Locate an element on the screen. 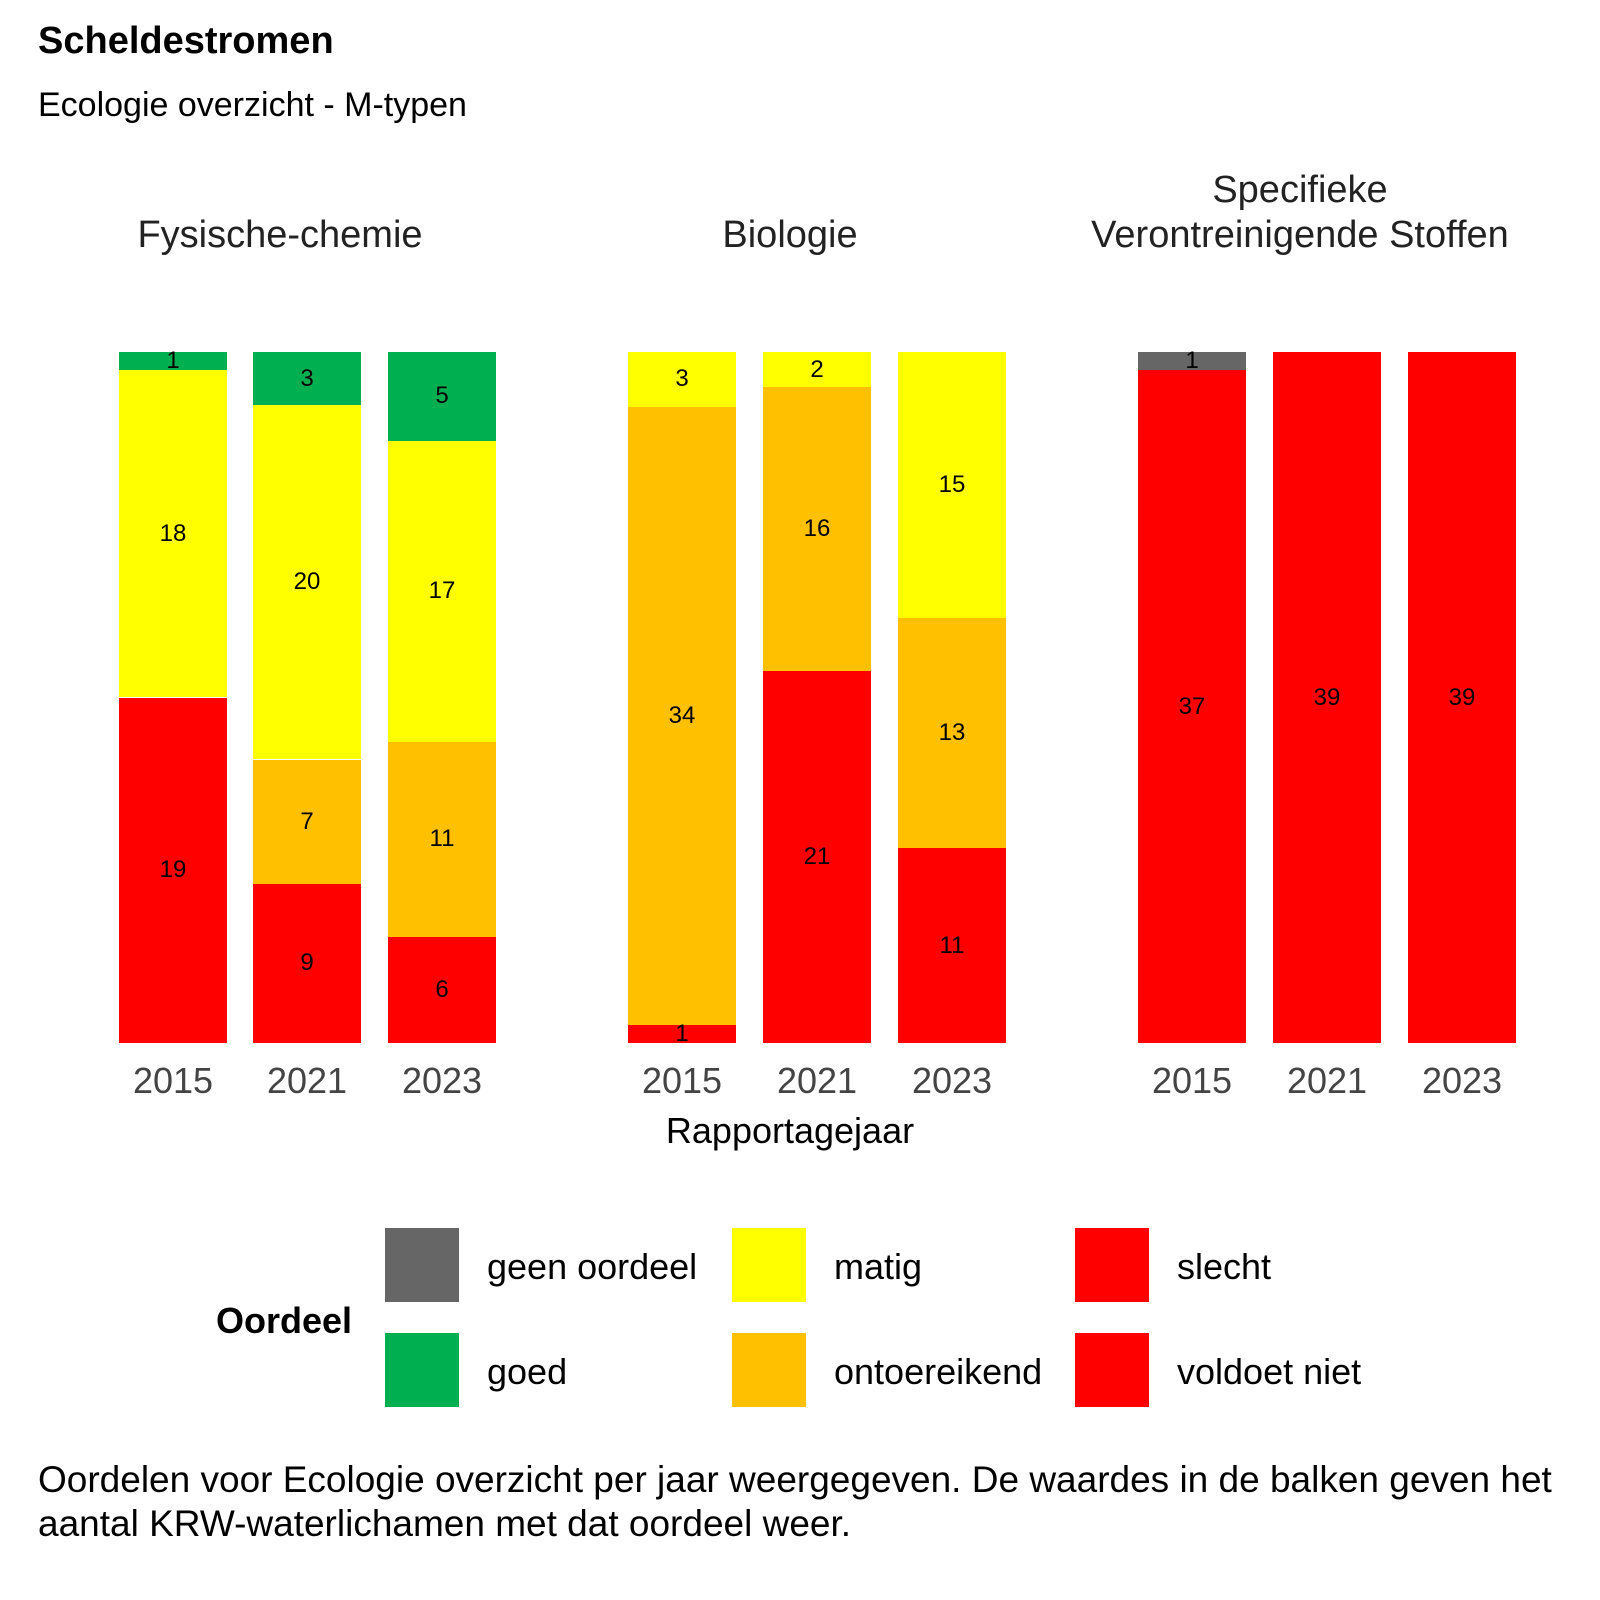 The image size is (1600, 1600). data-label: 9 is located at coordinates (307, 963).